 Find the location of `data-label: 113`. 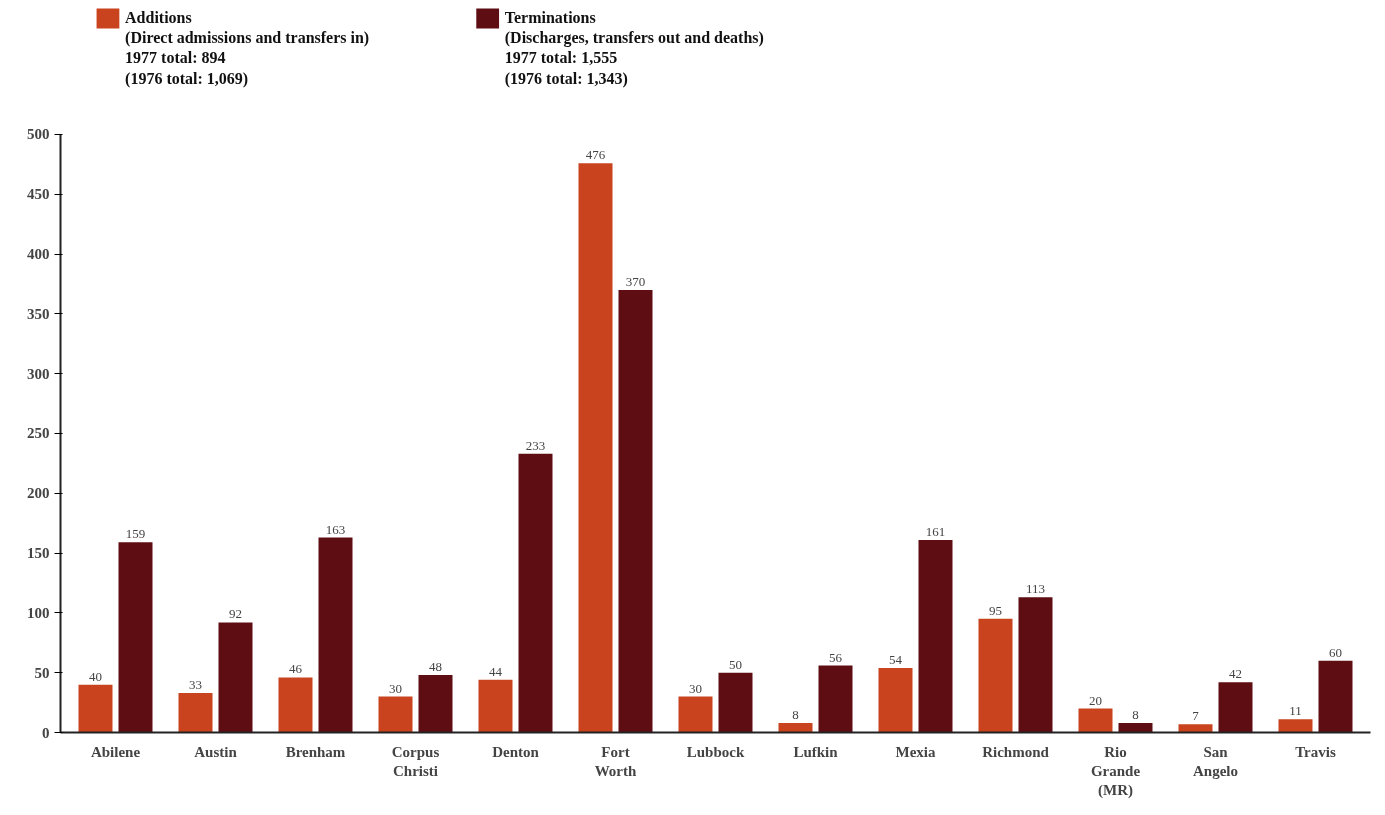

data-label: 113 is located at coordinates (1035, 589).